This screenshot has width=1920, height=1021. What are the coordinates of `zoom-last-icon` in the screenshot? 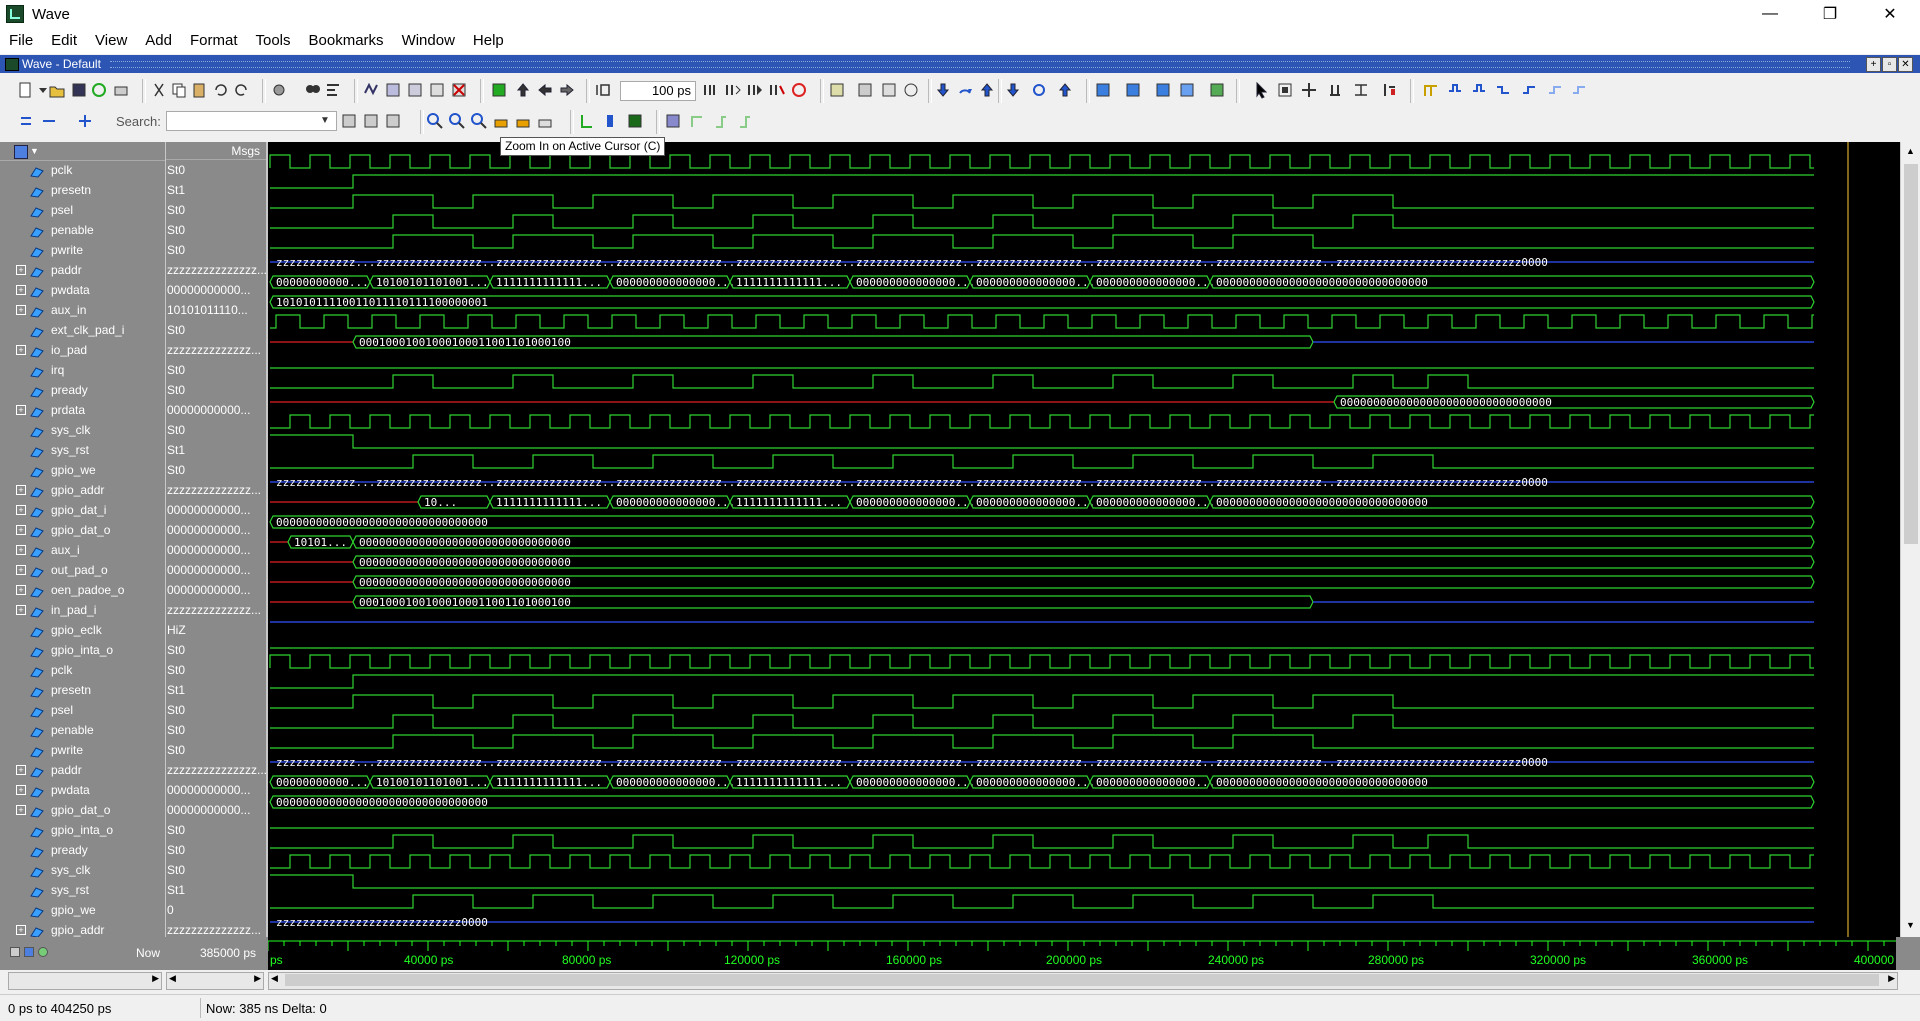 It's located at (545, 121).